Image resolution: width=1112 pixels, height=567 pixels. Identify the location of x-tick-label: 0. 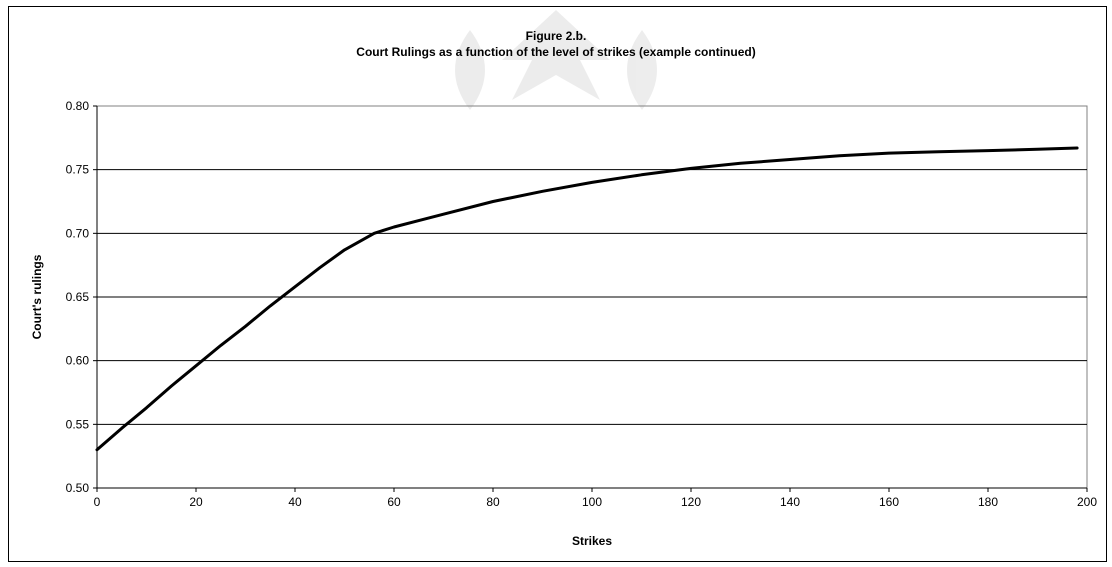
(97, 502).